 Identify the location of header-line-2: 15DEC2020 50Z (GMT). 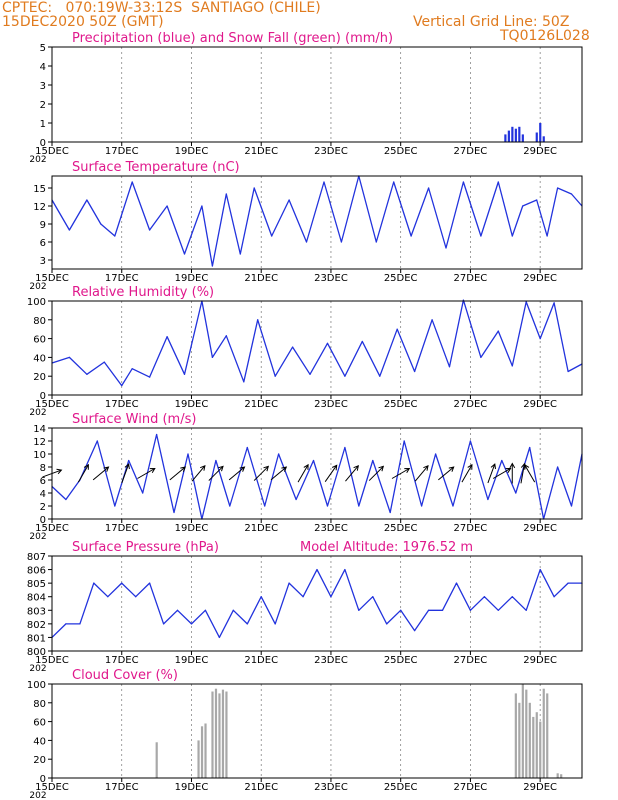
(83, 22).